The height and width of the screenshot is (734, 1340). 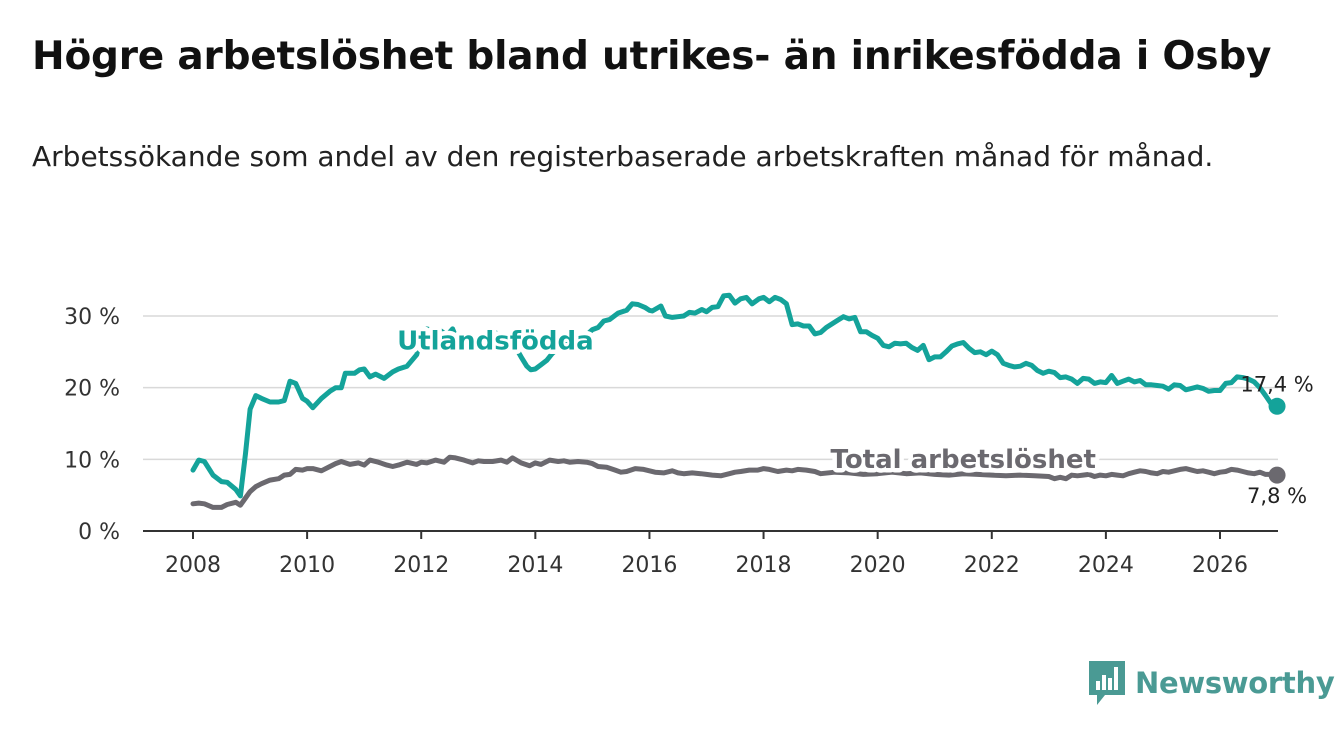 I want to click on series-label: Total arbetslöshet, so click(x=963, y=460).